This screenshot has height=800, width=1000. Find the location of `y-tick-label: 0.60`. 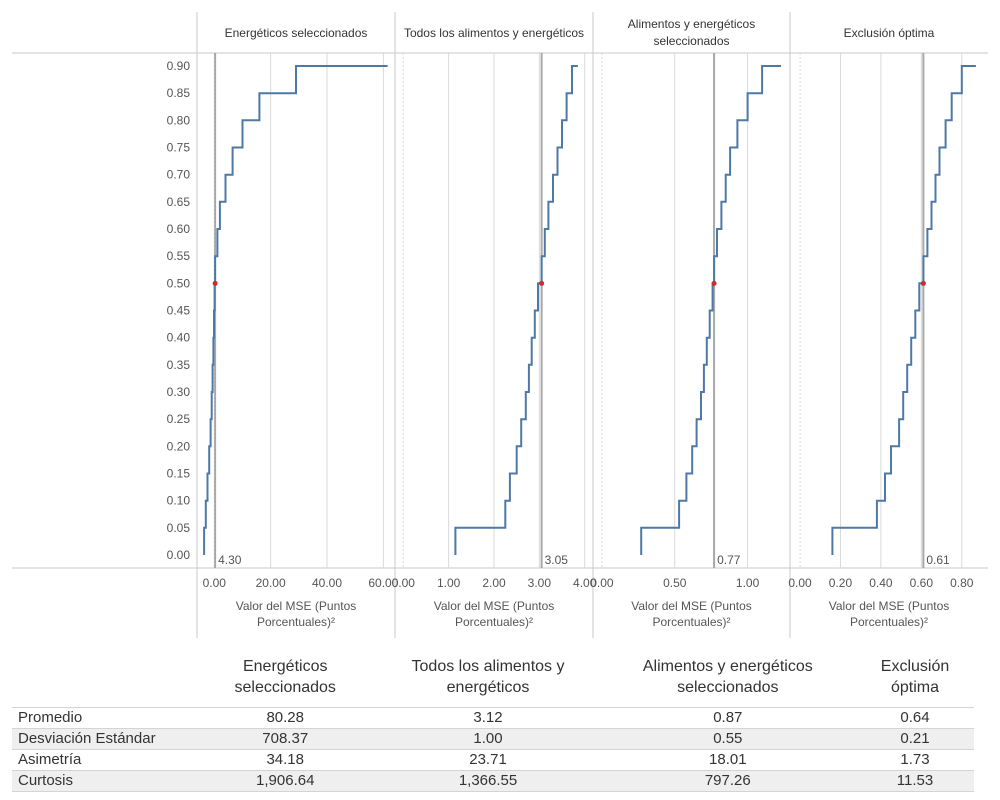

y-tick-label: 0.60 is located at coordinates (179, 229).